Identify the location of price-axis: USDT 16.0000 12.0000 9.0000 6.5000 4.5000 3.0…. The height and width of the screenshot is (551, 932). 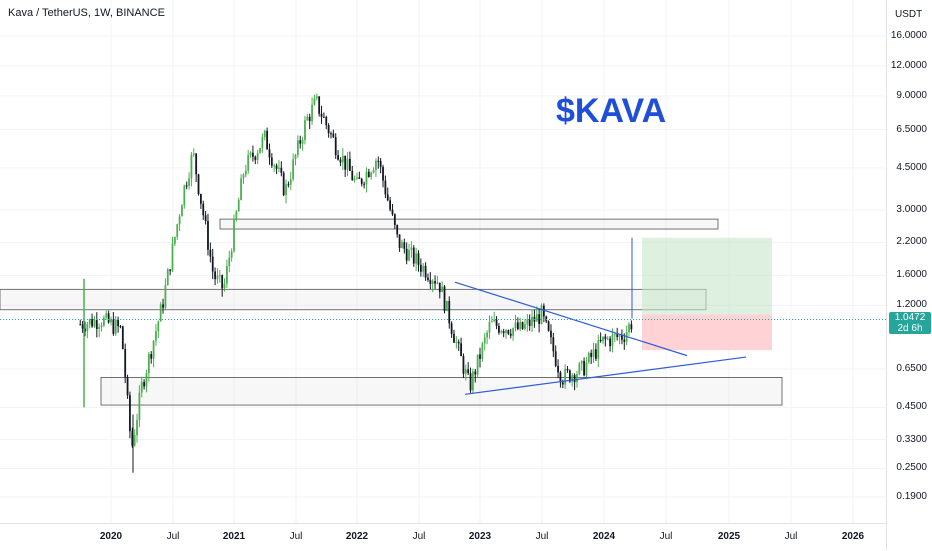
(909, 275).